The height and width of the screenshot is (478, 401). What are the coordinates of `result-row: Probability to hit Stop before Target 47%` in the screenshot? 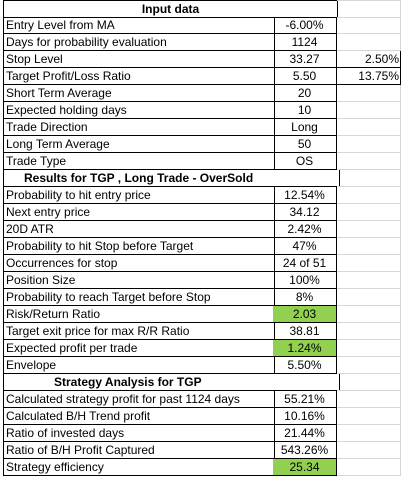 It's located at (200, 246).